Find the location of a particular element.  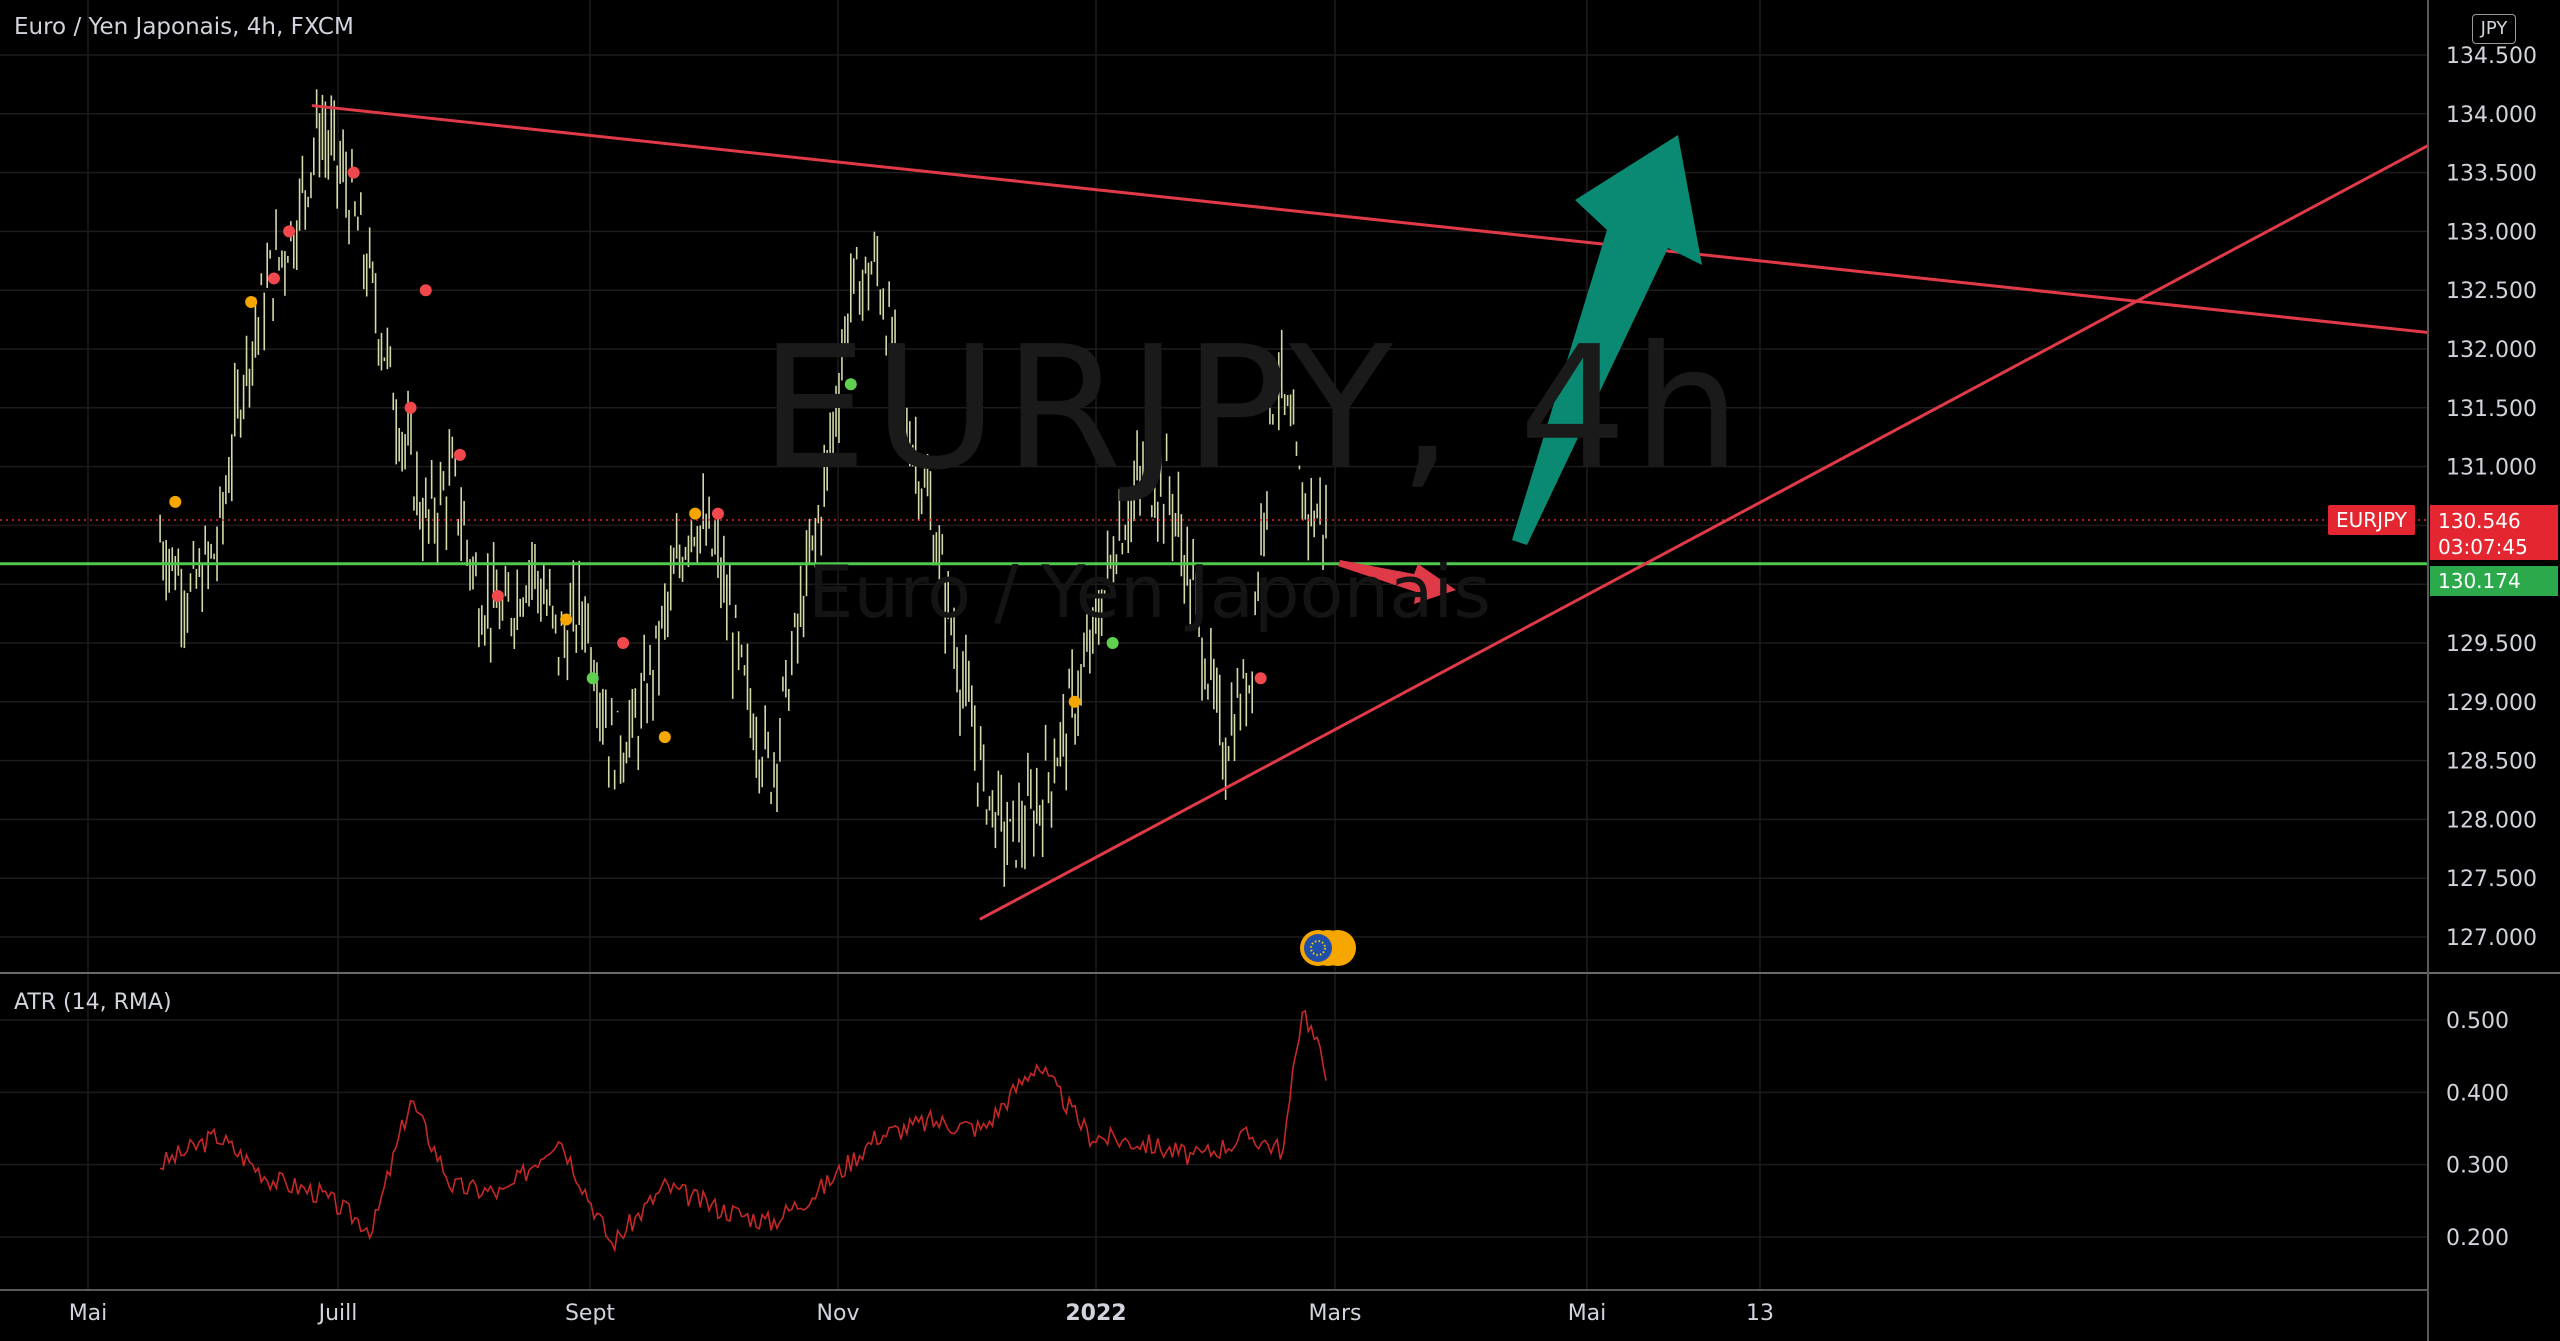

x-tick-label: Mars is located at coordinates (1335, 1313).